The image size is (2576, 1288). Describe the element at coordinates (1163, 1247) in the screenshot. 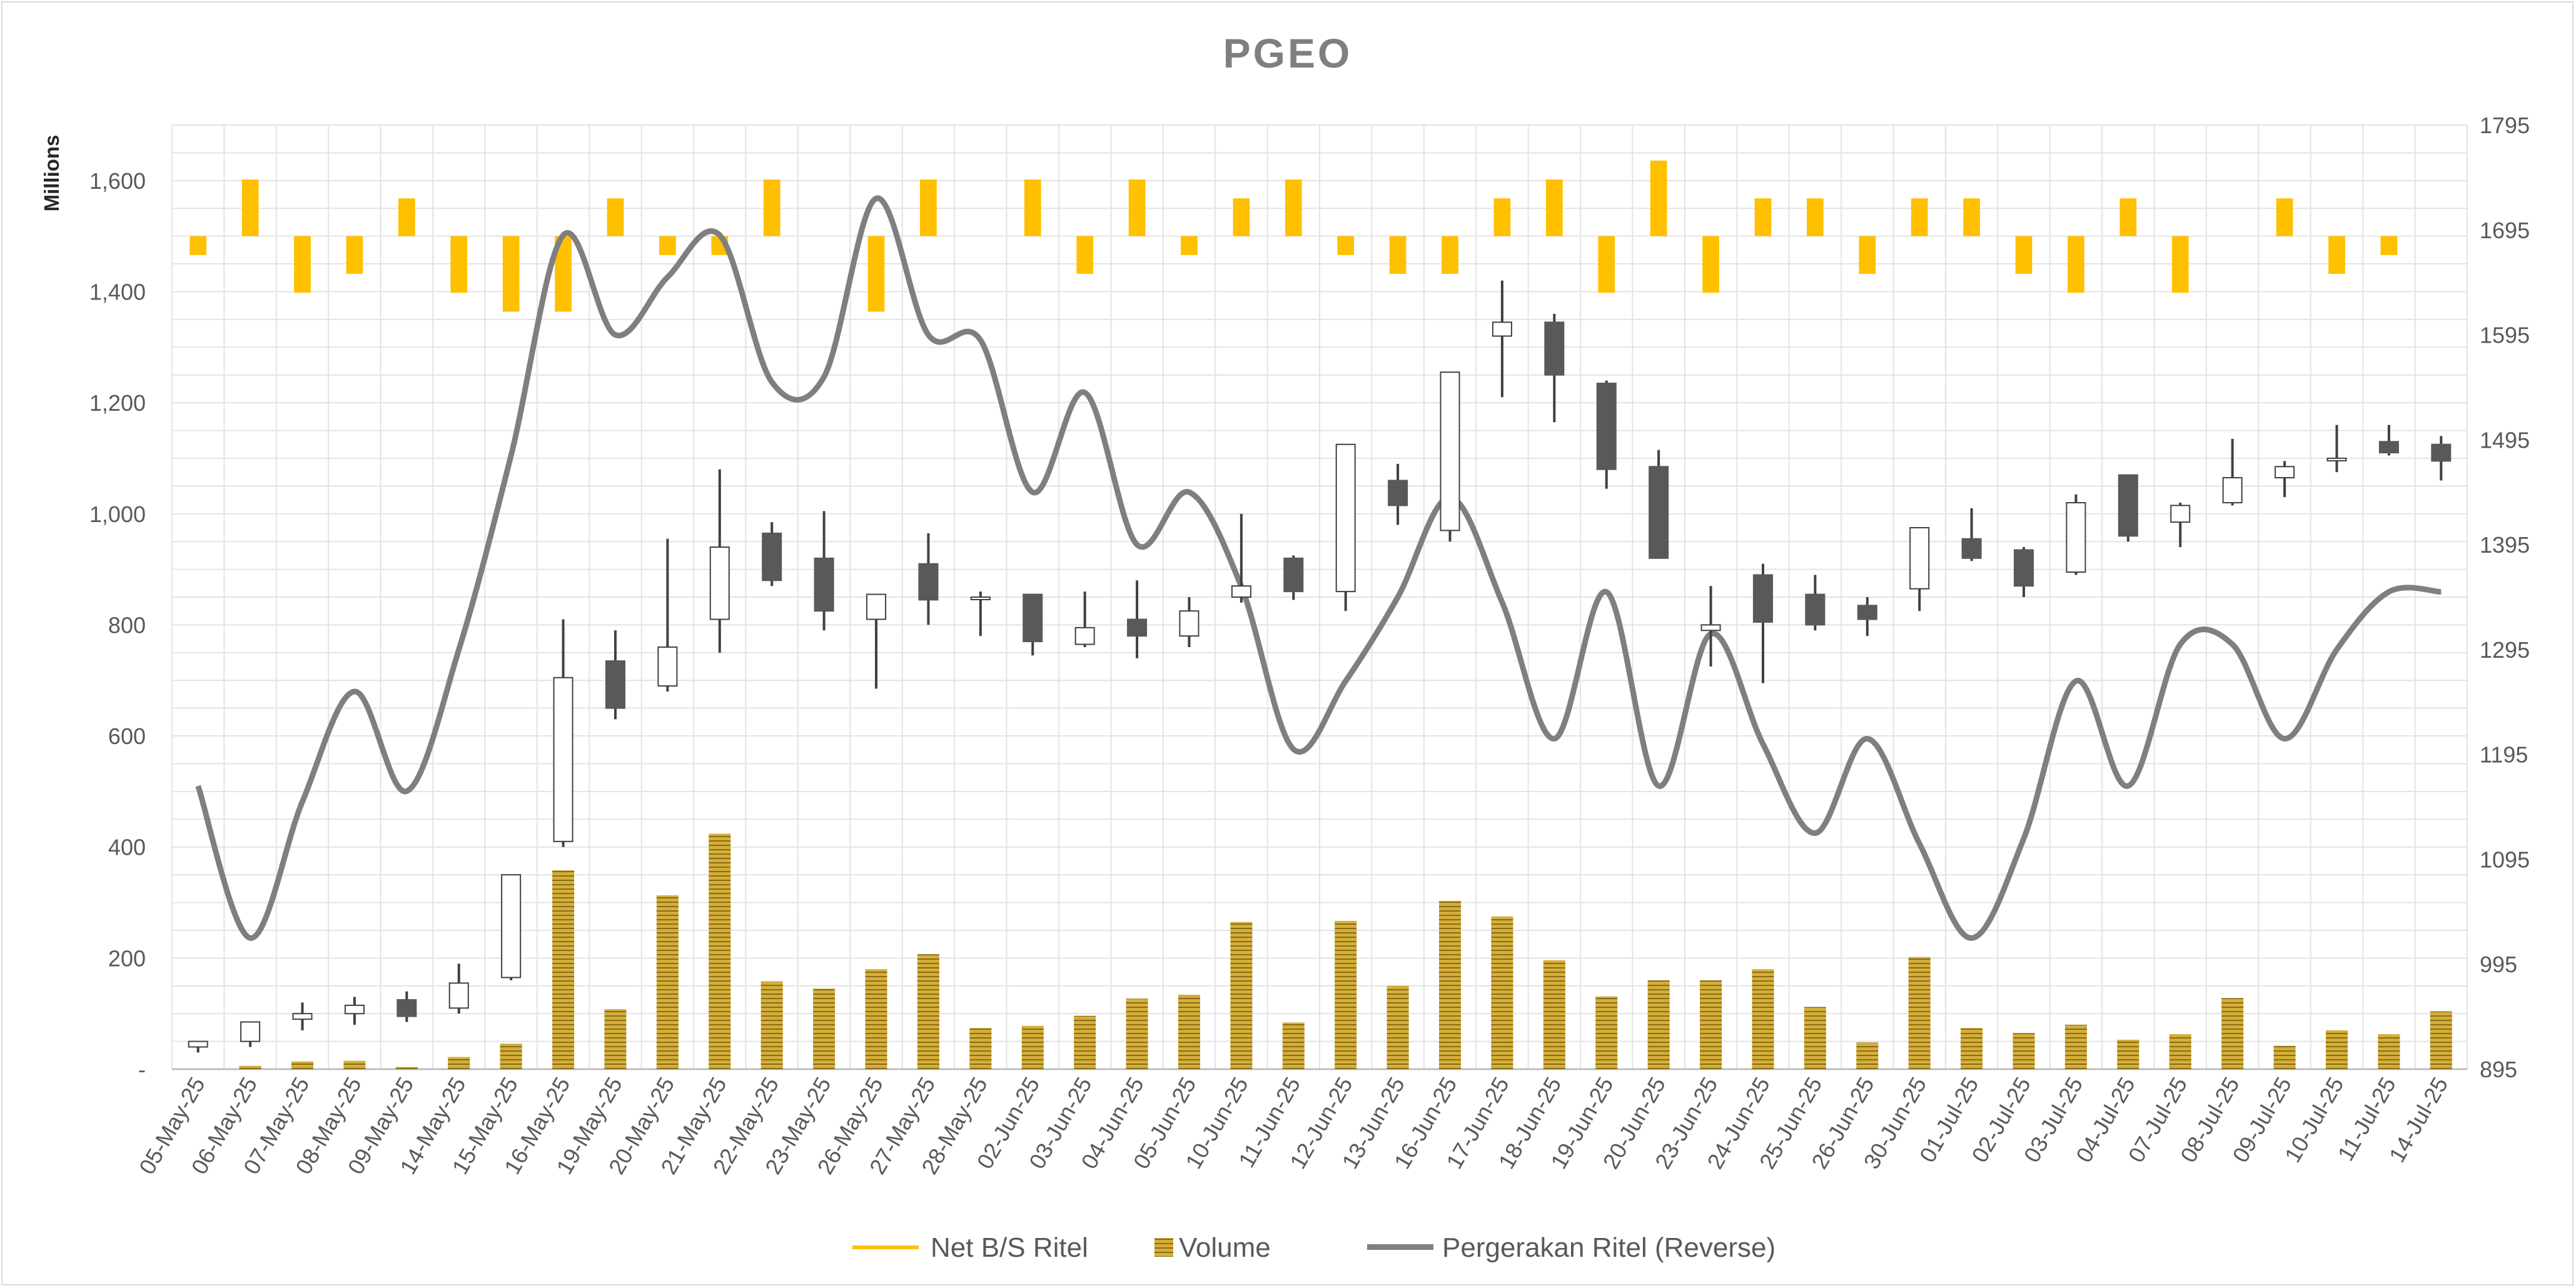

I see `legend-volume-swatch` at that location.